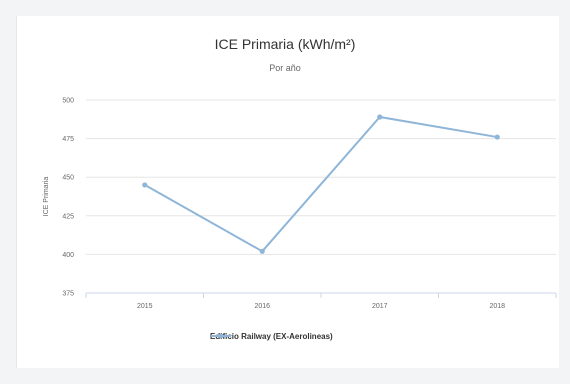 The width and height of the screenshot is (570, 384). What do you see at coordinates (145, 306) in the screenshot?
I see `x-tick-label: 2015` at bounding box center [145, 306].